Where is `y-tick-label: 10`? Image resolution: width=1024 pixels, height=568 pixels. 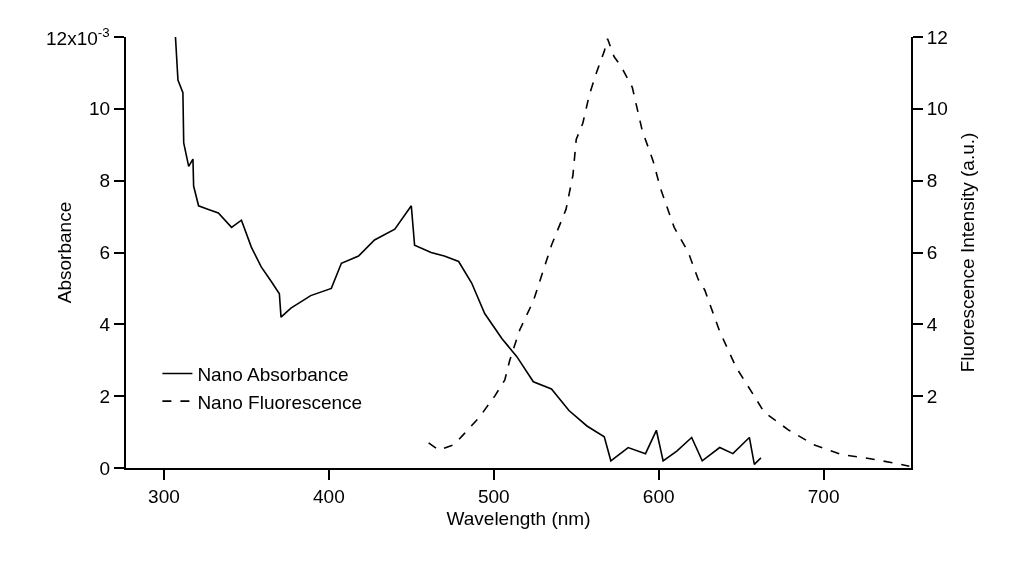
y-tick-label: 10 is located at coordinates (100, 109).